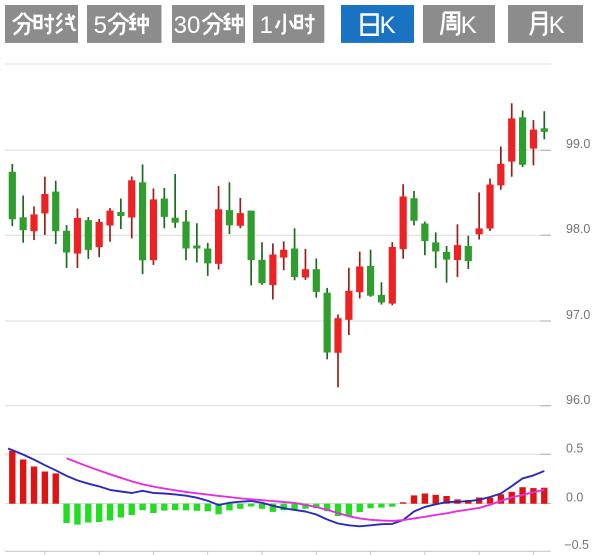 The image size is (601, 555). Describe the element at coordinates (266, 25) in the screenshot. I see `svg-text: 1` at that location.